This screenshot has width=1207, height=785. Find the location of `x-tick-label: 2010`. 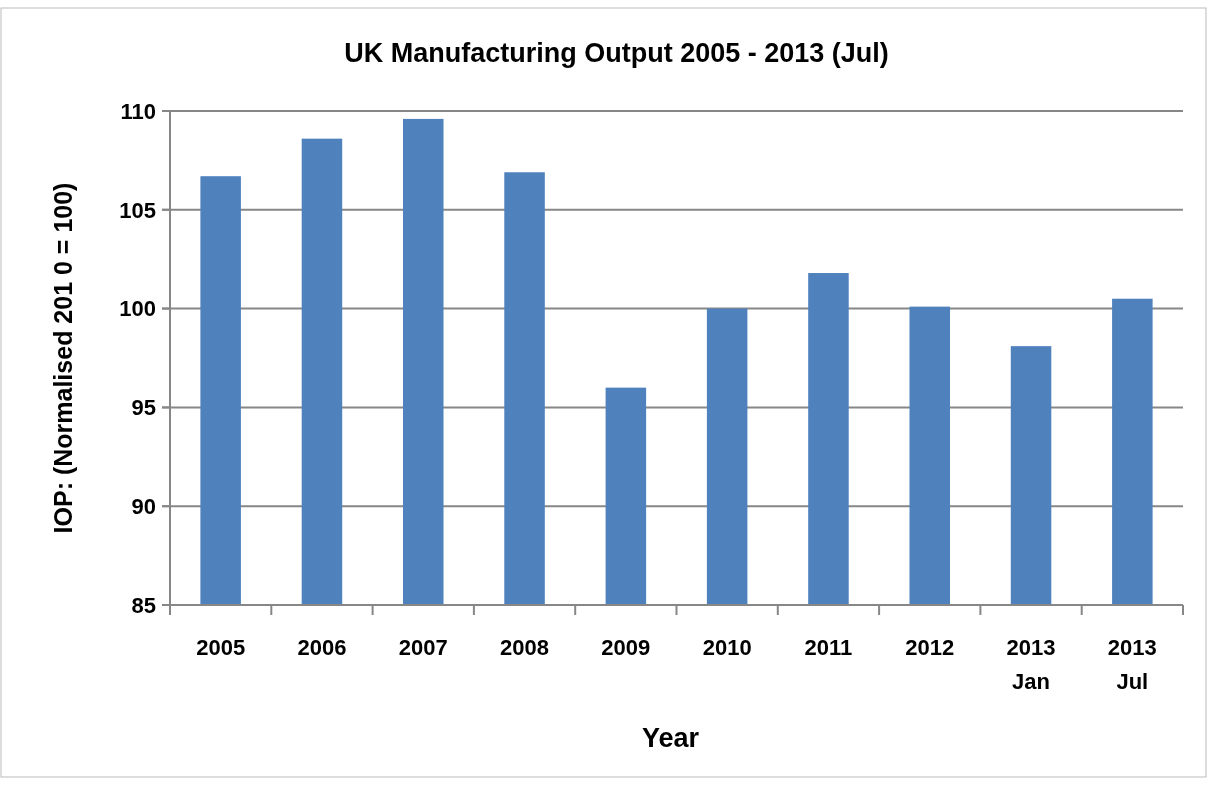

x-tick-label: 2010 is located at coordinates (727, 647).